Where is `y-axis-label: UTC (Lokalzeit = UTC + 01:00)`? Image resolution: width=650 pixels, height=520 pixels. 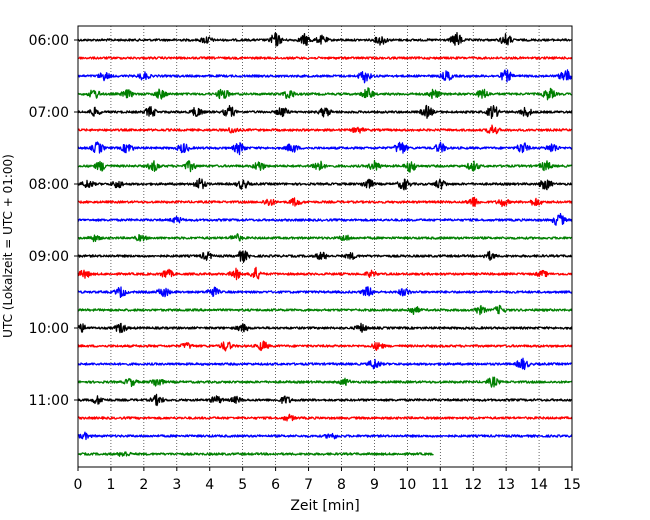
y-axis-label: UTC (Lokalzeit = UTC + 01:00) is located at coordinates (8, 246).